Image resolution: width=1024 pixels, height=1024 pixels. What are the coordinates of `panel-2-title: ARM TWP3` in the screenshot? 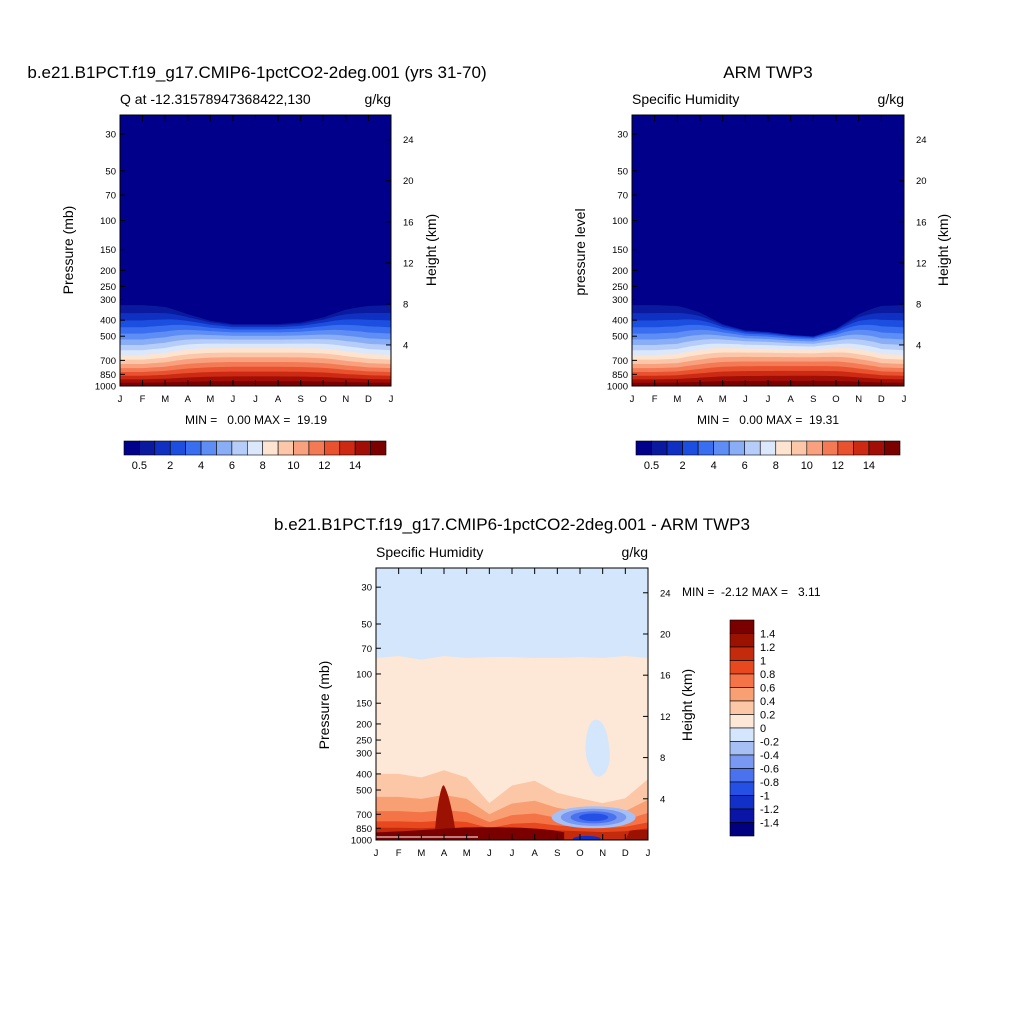 It's located at (767, 72).